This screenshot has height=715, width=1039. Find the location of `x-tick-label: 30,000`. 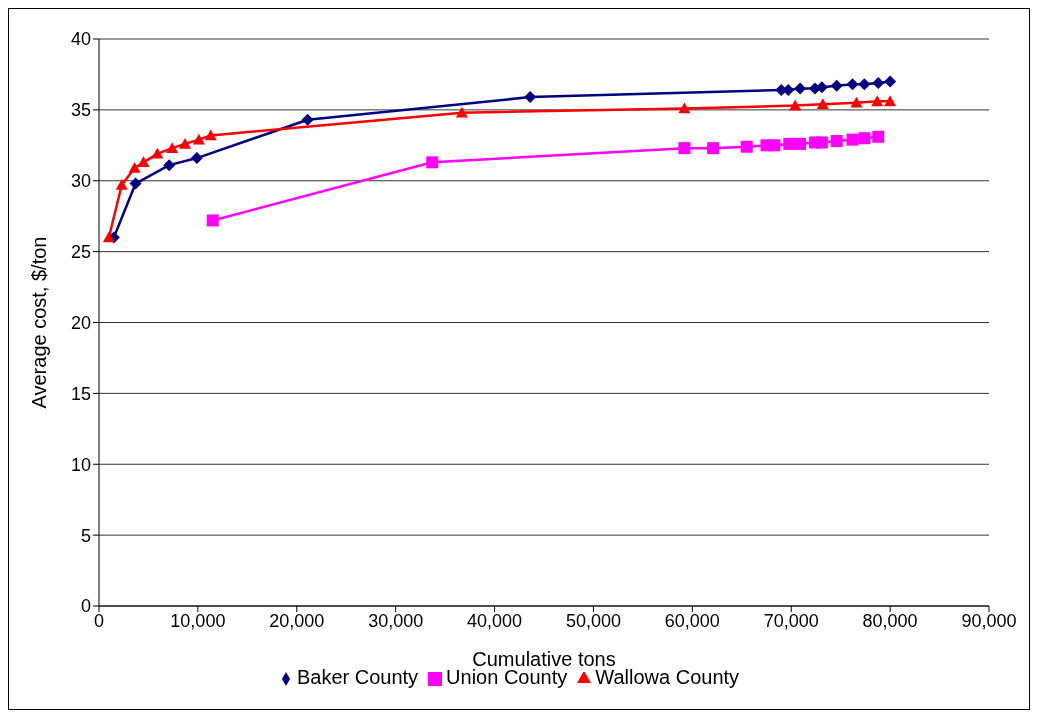

x-tick-label: 30,000 is located at coordinates (396, 620).